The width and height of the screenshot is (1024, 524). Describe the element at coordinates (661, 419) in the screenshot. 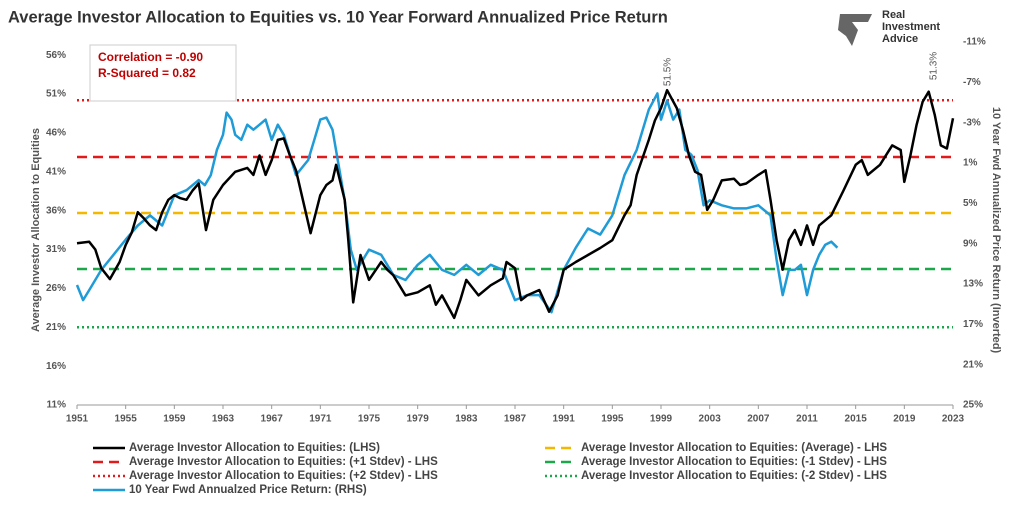

I see `x-tick-label: 1999` at that location.